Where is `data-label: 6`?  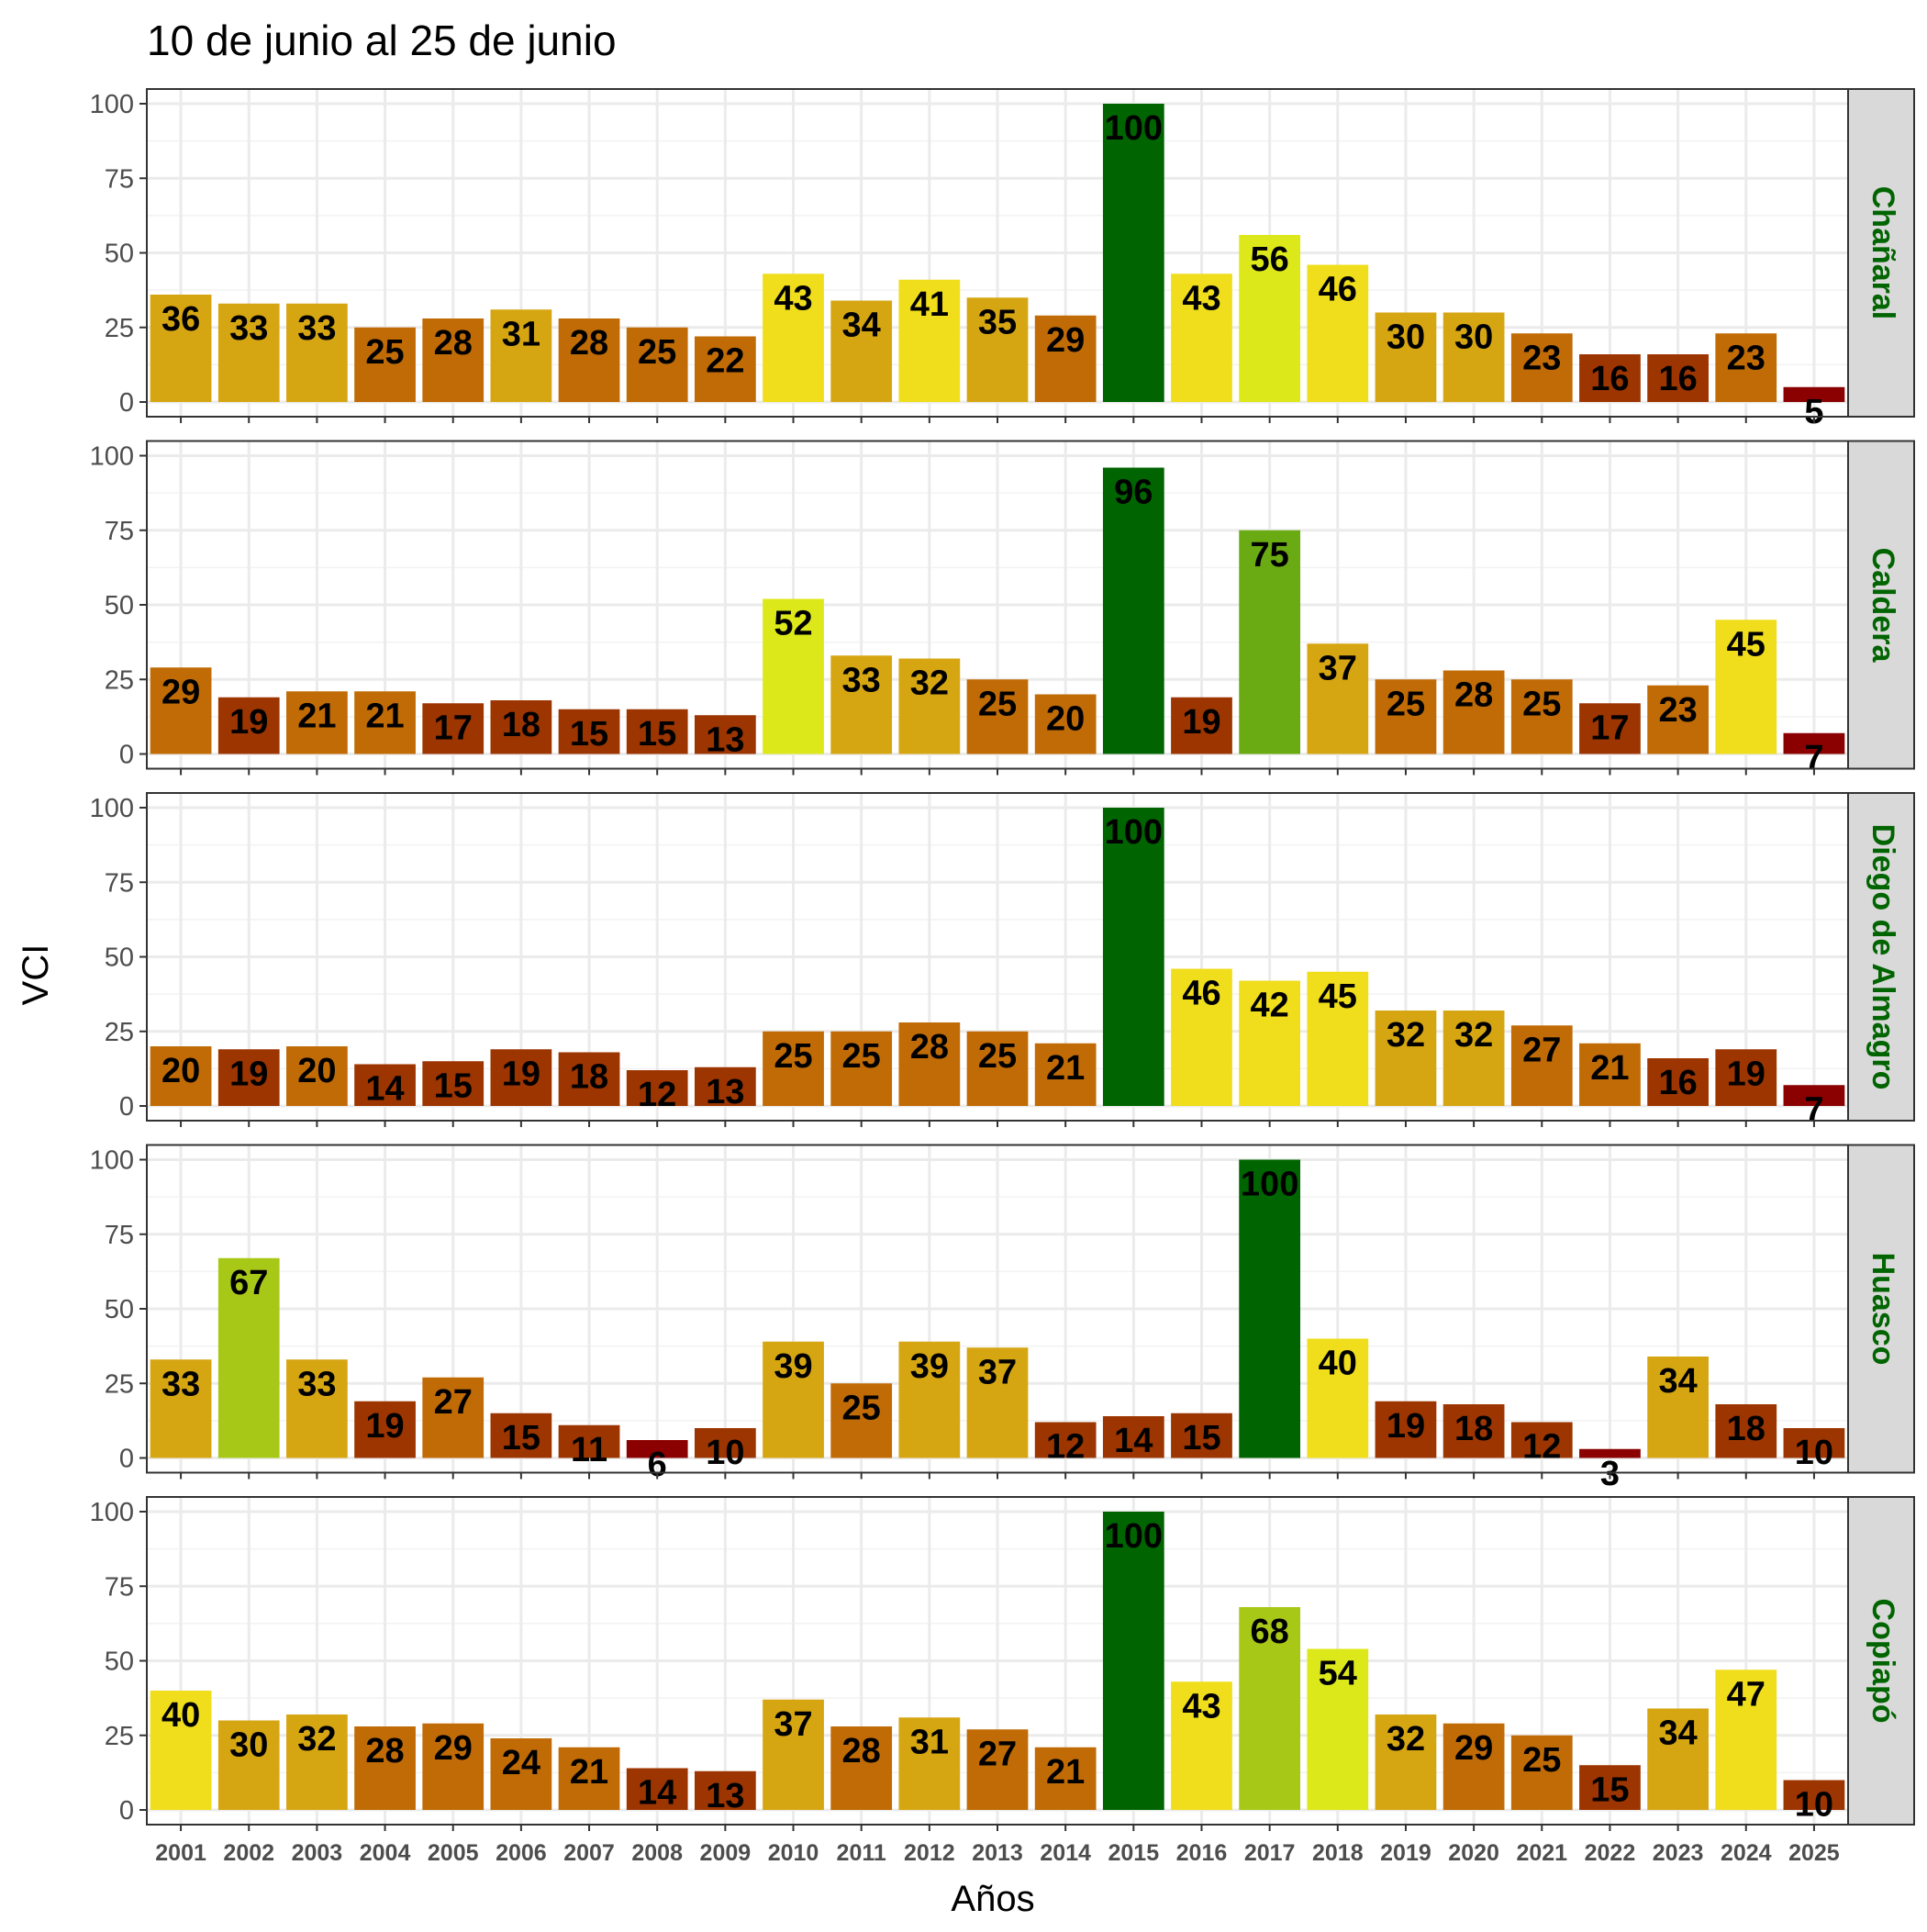
data-label: 6 is located at coordinates (657, 1465).